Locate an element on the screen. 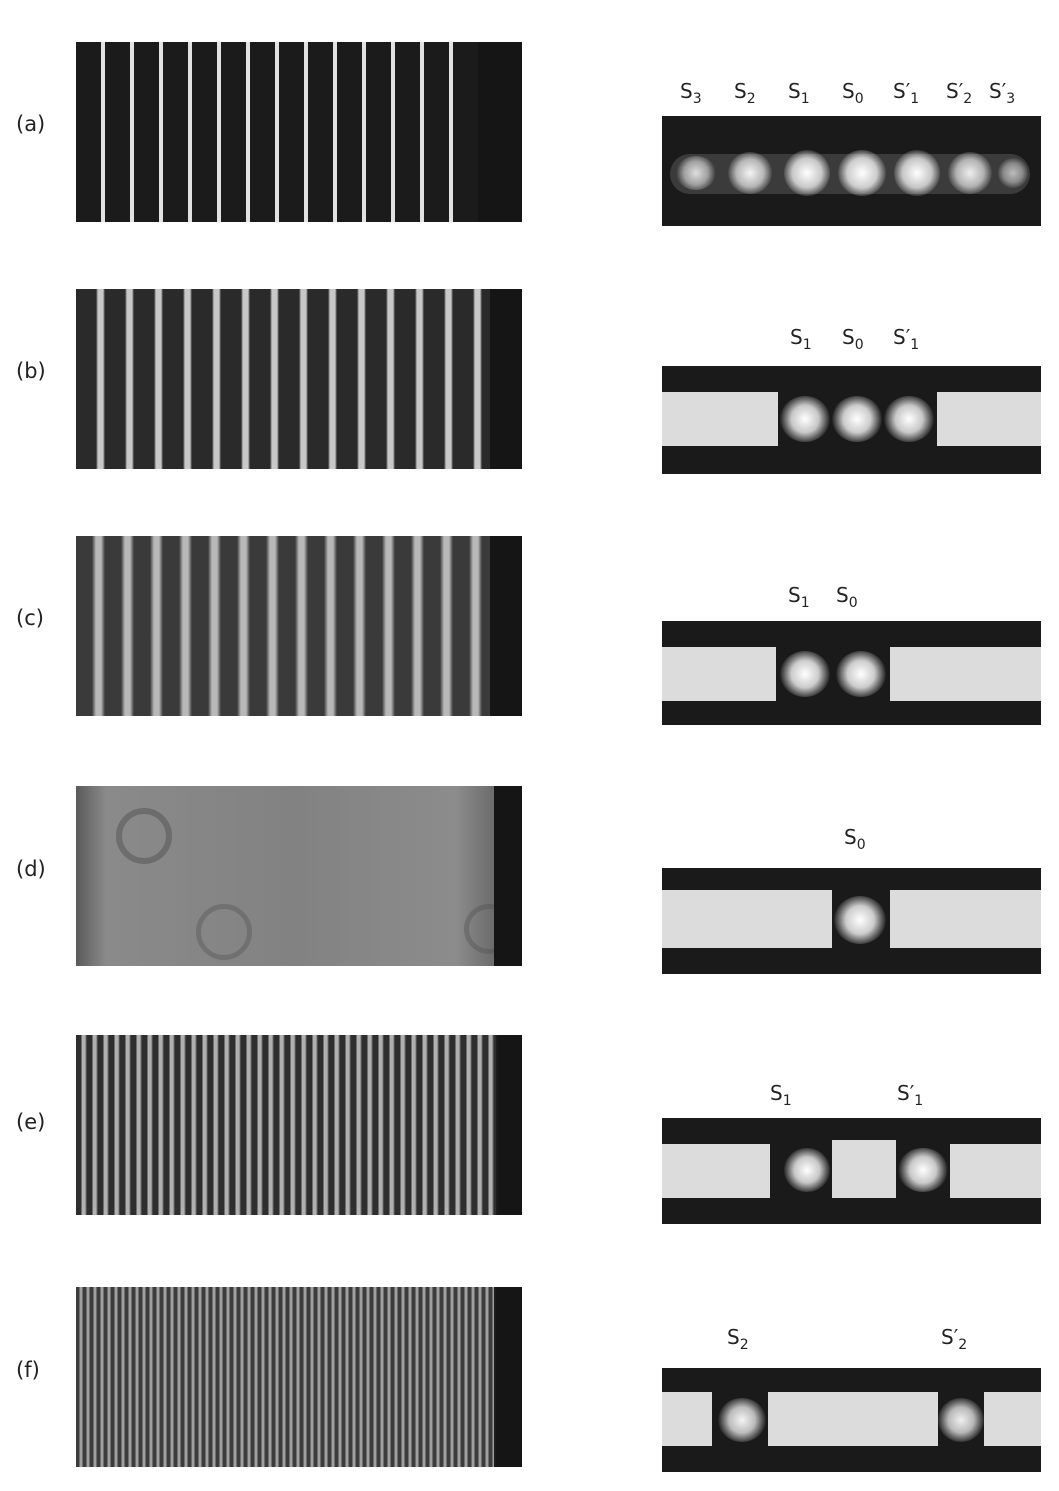 The width and height of the screenshot is (1059, 1491). spectrum-image-e is located at coordinates (851, 1171).